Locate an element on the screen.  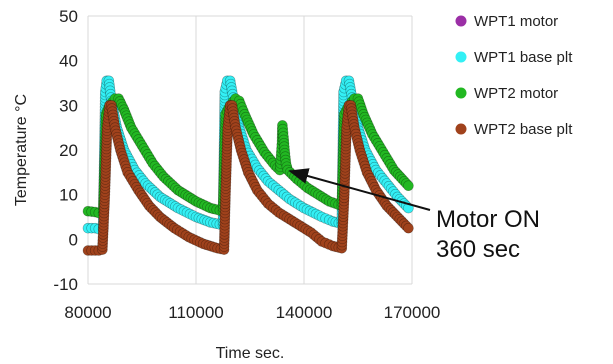
legend-label-1: WPT1 base plt is located at coordinates (523, 57).